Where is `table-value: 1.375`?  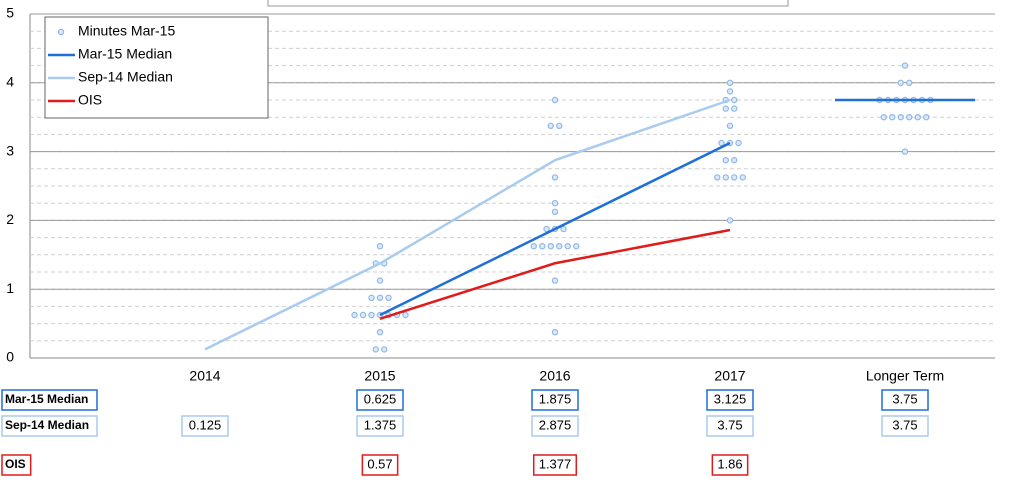 table-value: 1.375 is located at coordinates (380, 424).